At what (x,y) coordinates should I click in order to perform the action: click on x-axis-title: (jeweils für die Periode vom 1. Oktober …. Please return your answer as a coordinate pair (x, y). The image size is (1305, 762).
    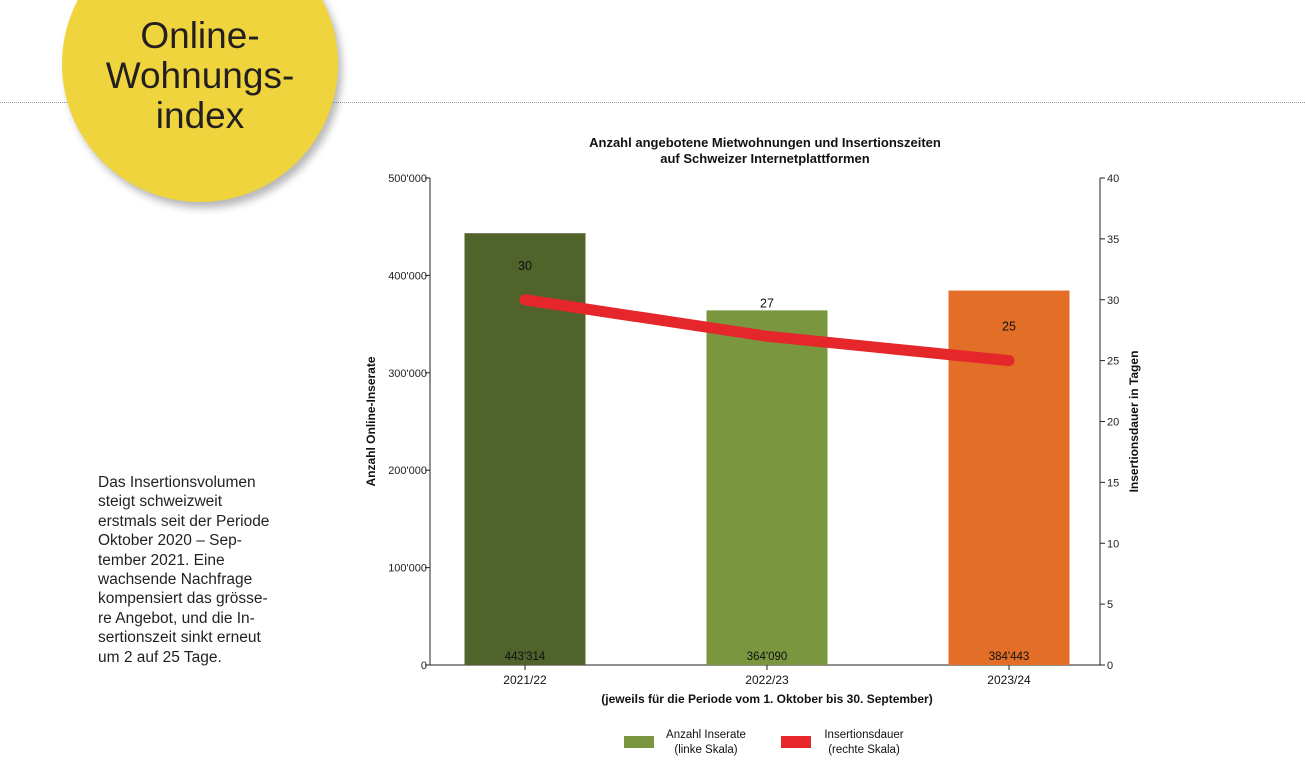
    Looking at the image, I should click on (766, 699).